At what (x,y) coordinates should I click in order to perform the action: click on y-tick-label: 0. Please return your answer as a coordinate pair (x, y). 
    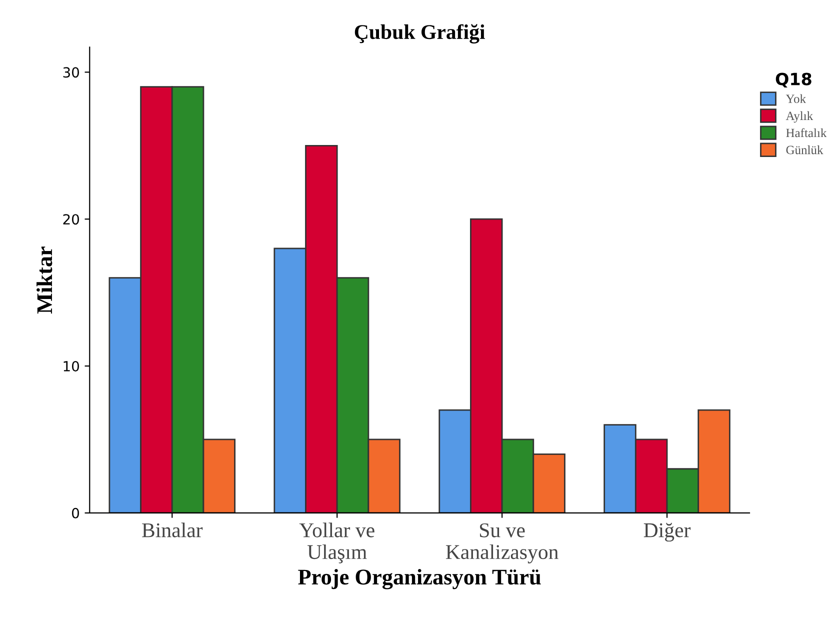
    Looking at the image, I should click on (75, 513).